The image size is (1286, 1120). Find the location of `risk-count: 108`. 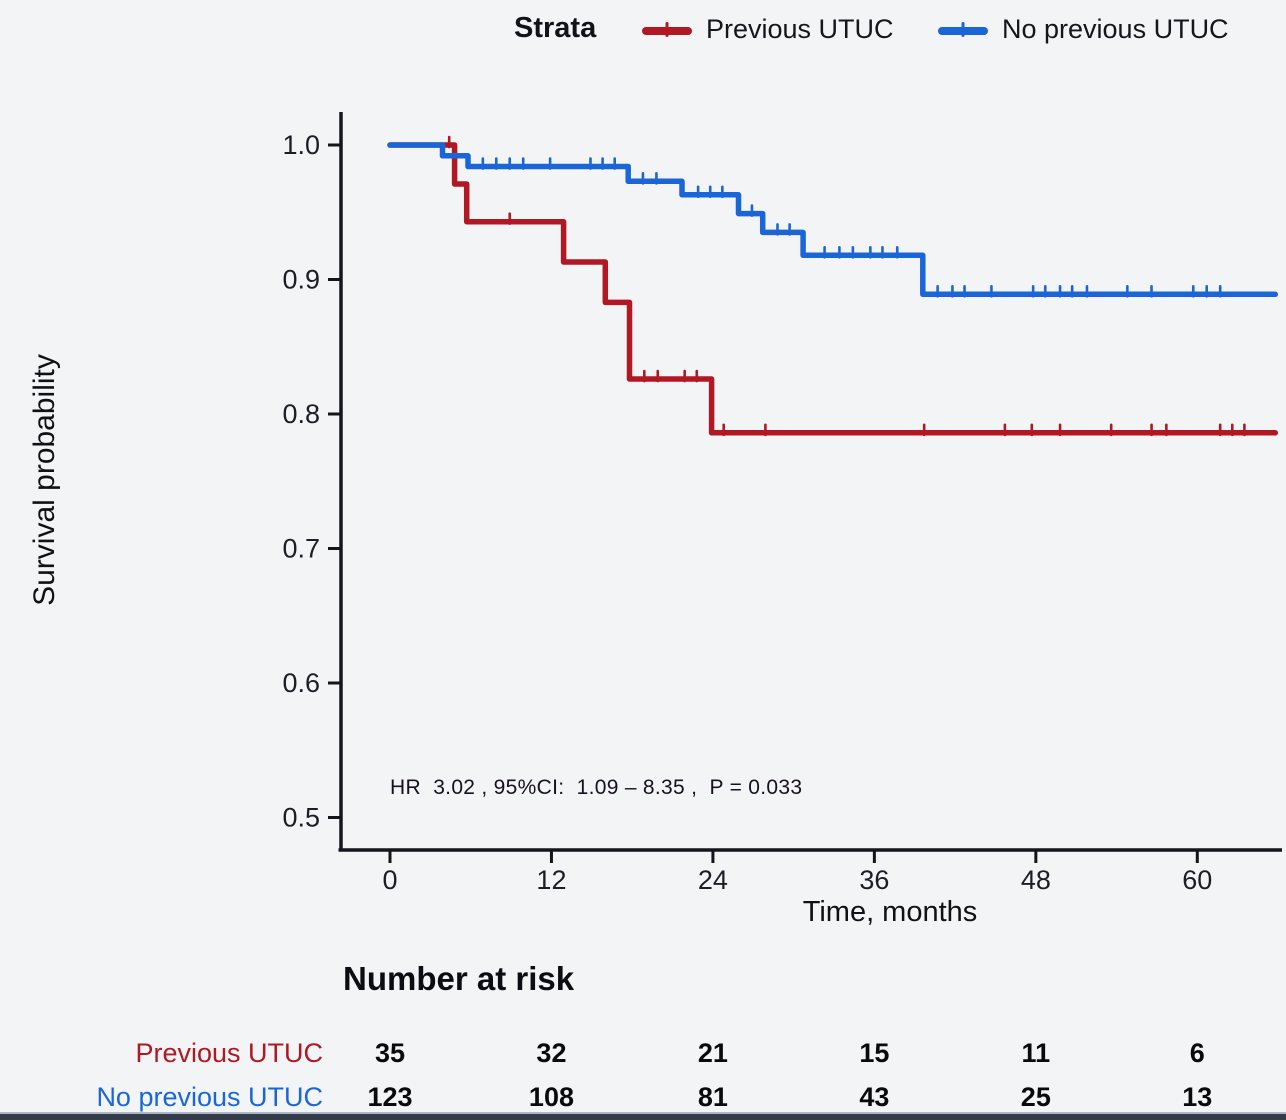

risk-count: 108 is located at coordinates (551, 1097).